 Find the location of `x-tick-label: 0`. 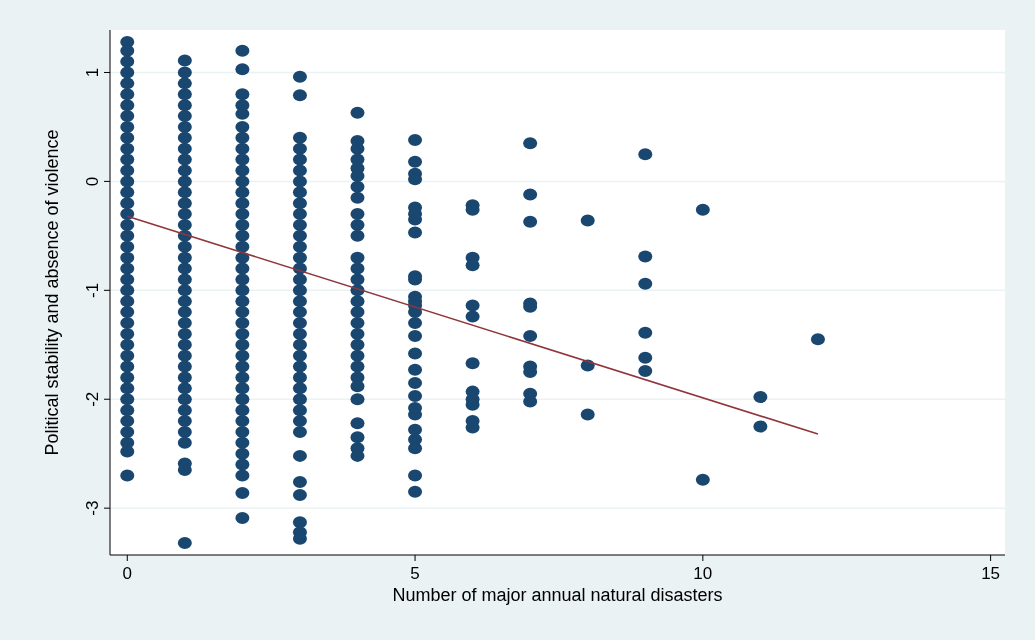

x-tick-label: 0 is located at coordinates (127, 573).